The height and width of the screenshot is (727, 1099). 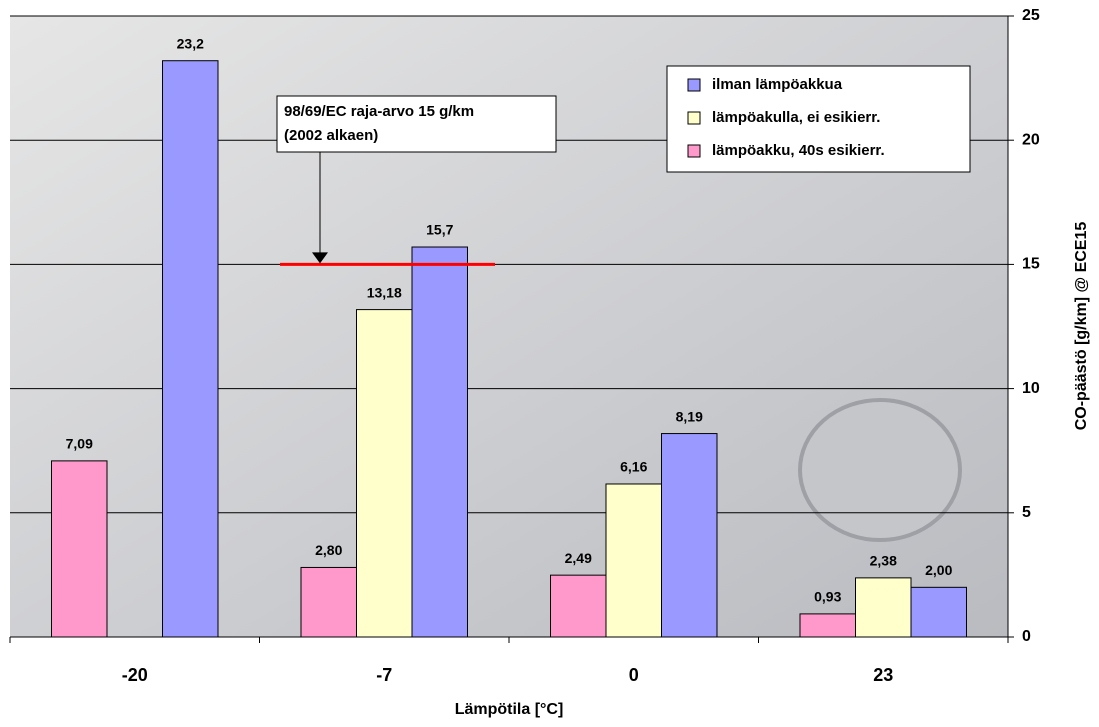 What do you see at coordinates (1026, 636) in the screenshot?
I see `y-tick-label: 0` at bounding box center [1026, 636].